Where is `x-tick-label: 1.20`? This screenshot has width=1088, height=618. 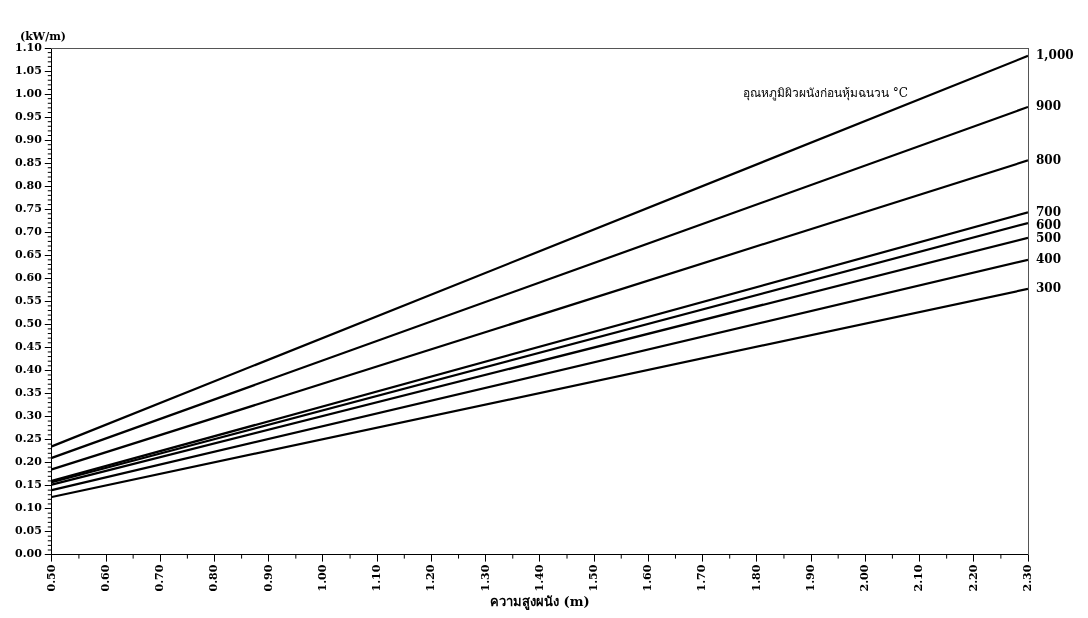 x-tick-label: 1.20 is located at coordinates (431, 578).